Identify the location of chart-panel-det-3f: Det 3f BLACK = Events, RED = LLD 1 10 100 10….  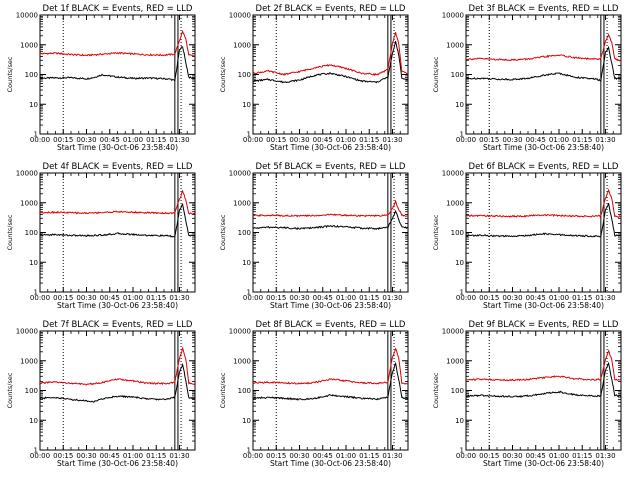
(527, 78).